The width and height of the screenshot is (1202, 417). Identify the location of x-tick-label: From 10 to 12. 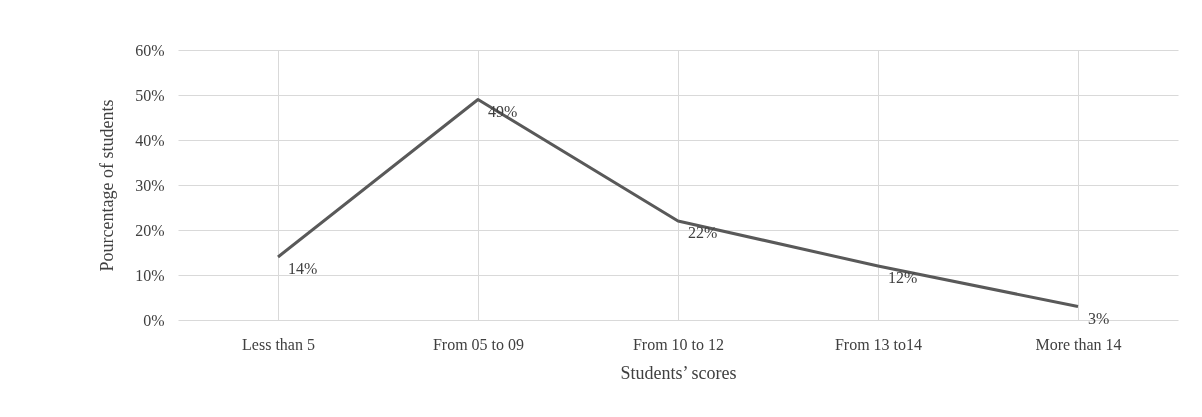
(678, 344).